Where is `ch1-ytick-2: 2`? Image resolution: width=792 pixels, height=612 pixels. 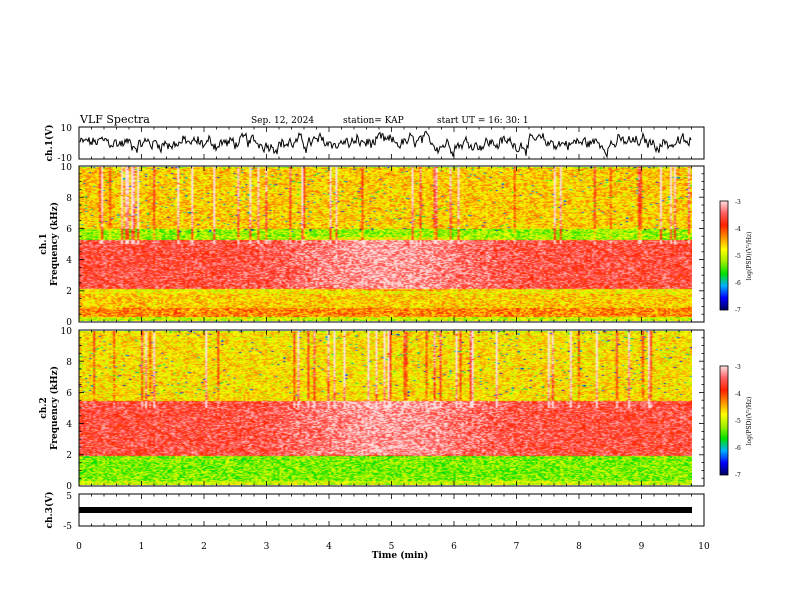
ch1-ytick-2: 2 is located at coordinates (69, 292).